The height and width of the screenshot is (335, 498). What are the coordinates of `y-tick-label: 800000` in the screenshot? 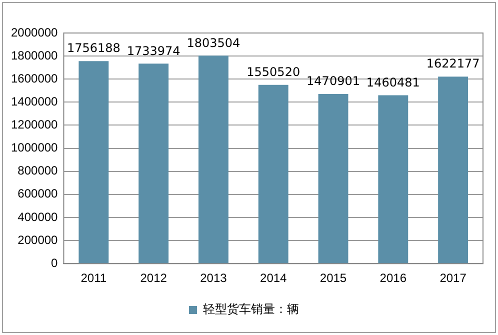 It's located at (38, 171).